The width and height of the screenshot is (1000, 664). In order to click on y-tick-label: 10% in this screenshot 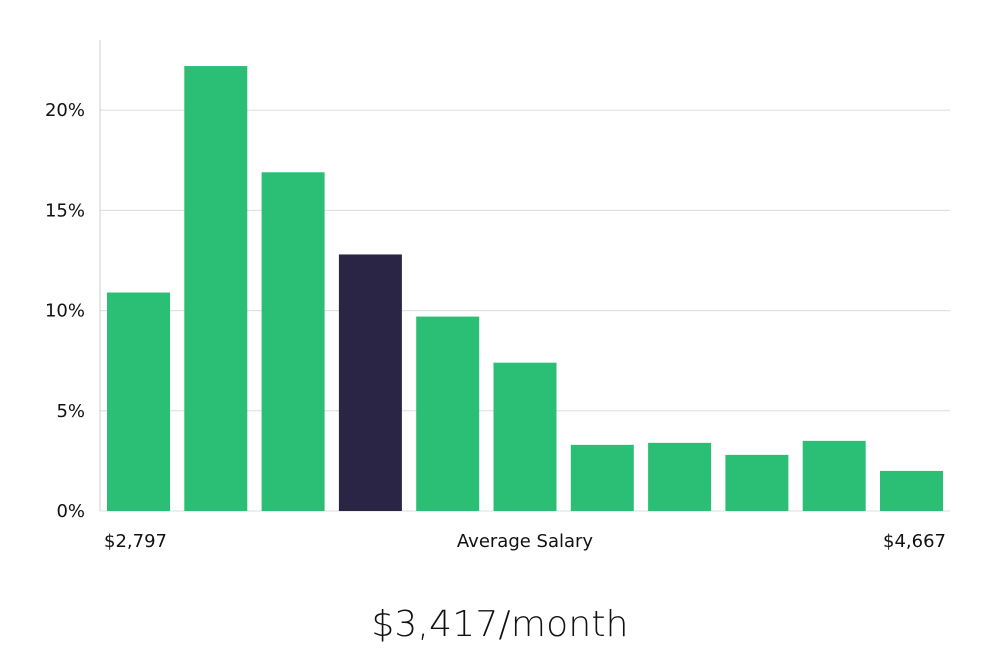, I will do `click(65, 311)`.